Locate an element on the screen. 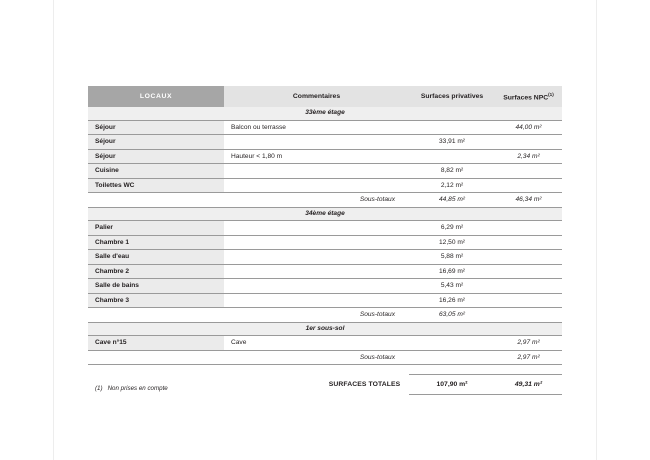  cell-locaux: Toilettes WC is located at coordinates (156, 186).